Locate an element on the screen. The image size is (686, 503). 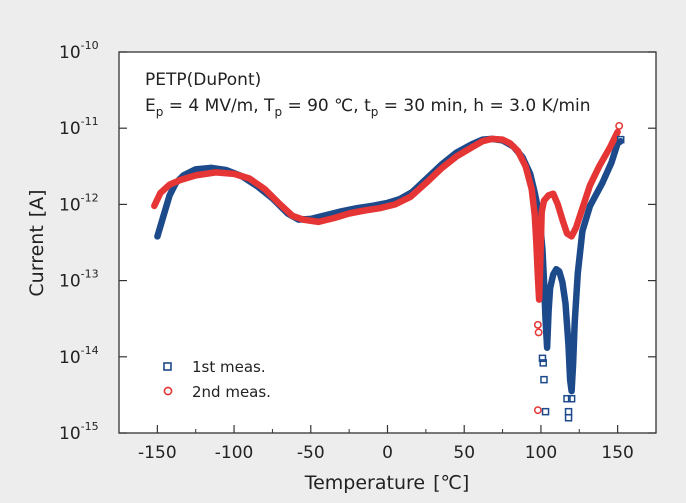
x-tick-label: 50 is located at coordinates (464, 453).